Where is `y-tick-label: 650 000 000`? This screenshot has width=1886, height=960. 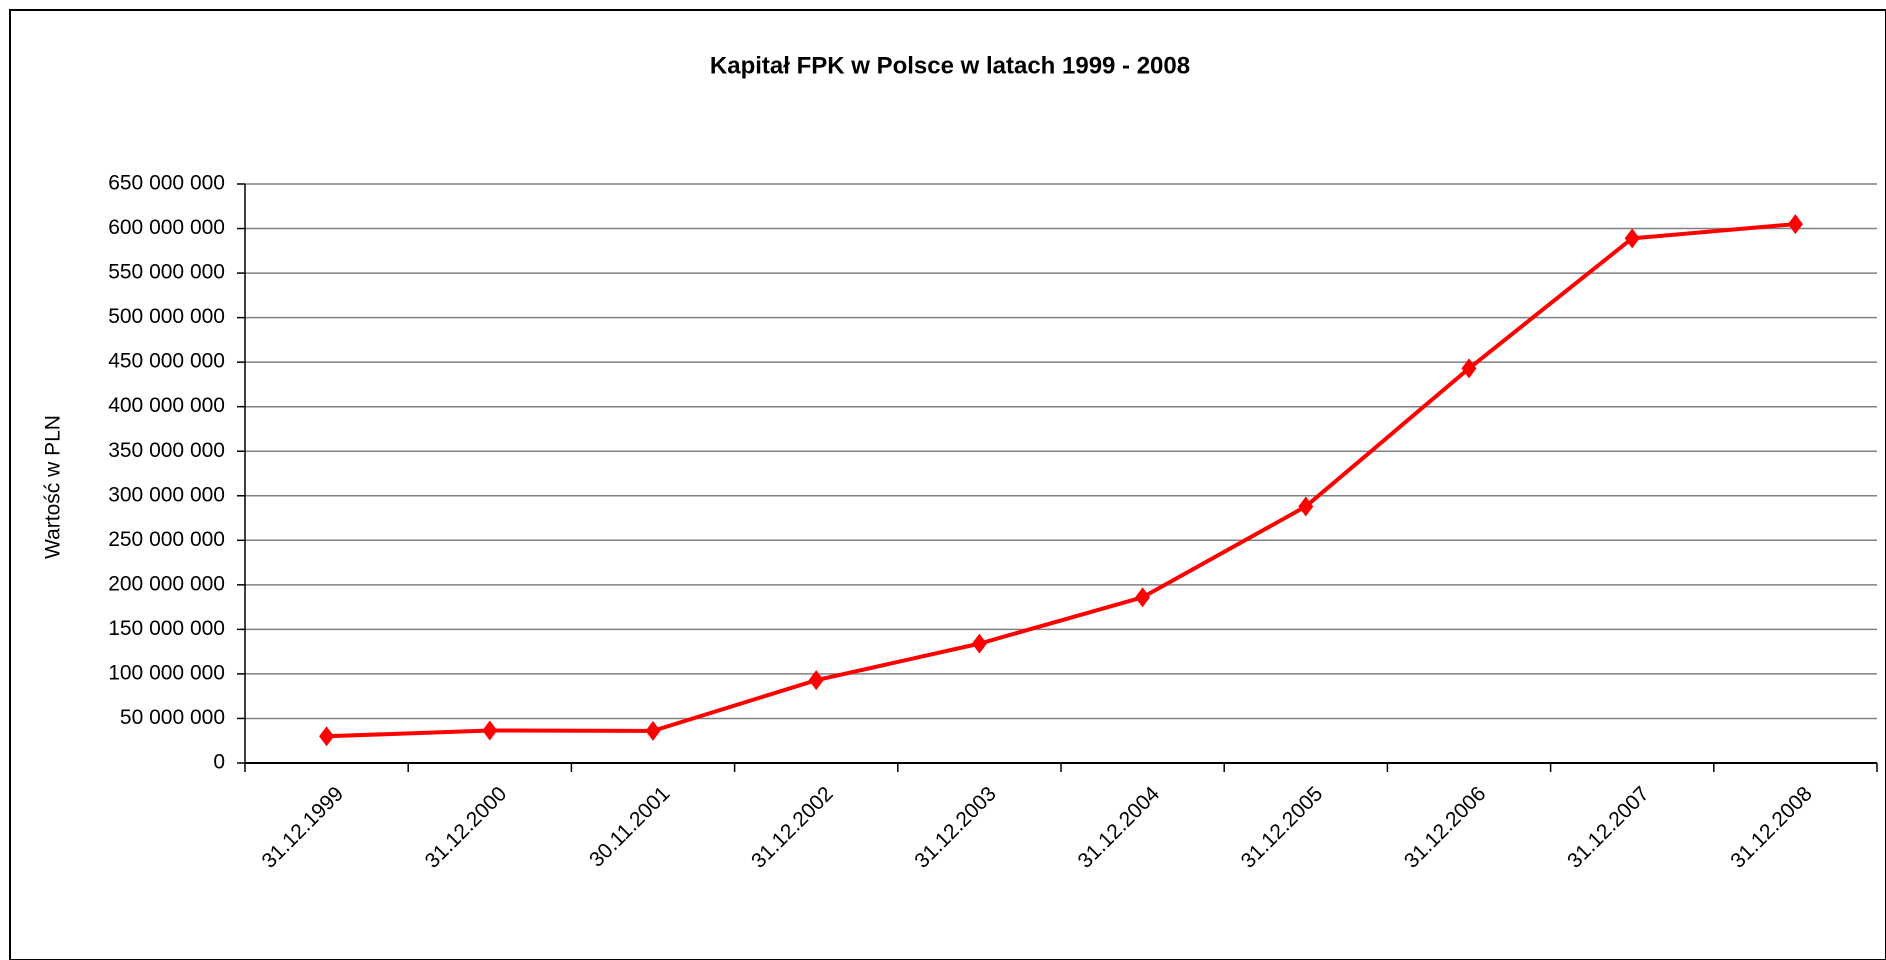 y-tick-label: 650 000 000 is located at coordinates (166, 183).